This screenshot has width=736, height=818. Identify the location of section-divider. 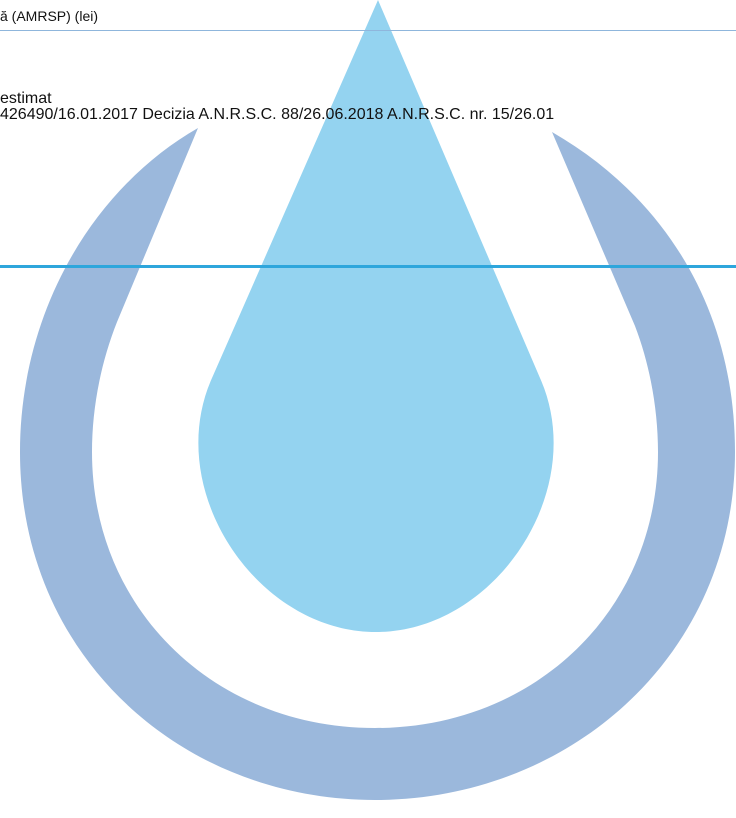
(368, 266).